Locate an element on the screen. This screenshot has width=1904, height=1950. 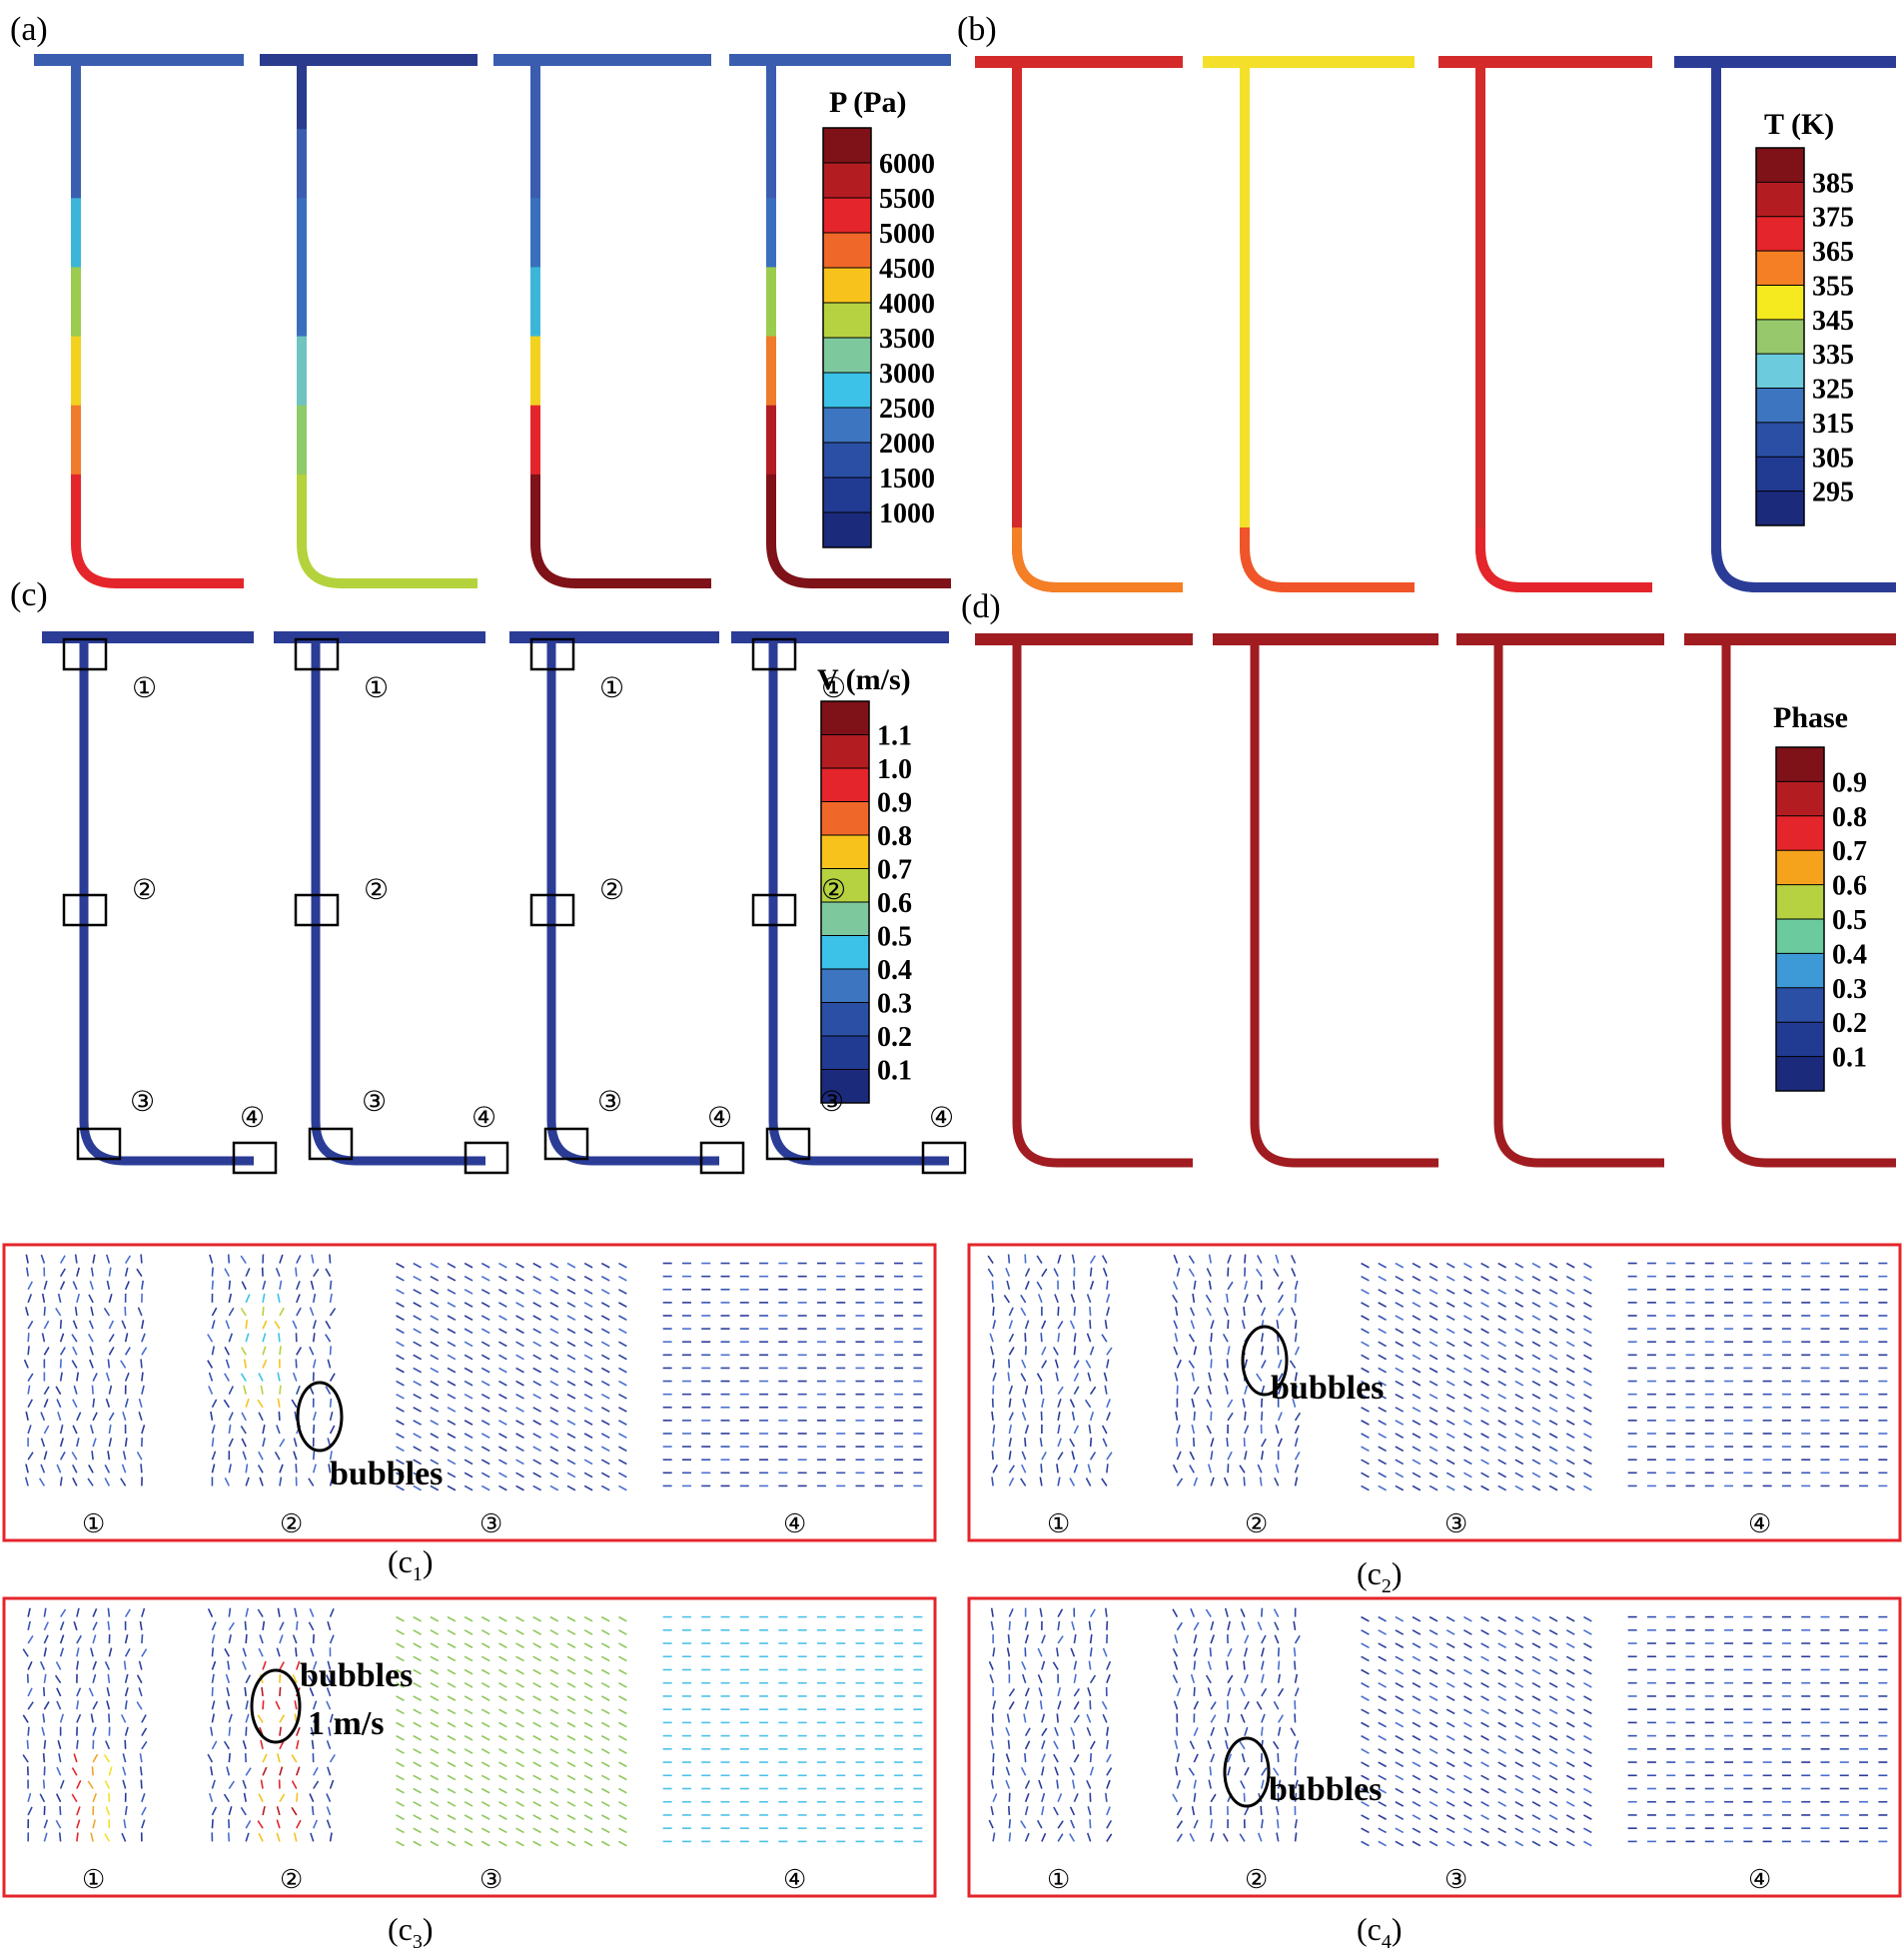
colorbar-tick-label: 335 is located at coordinates (1833, 355).